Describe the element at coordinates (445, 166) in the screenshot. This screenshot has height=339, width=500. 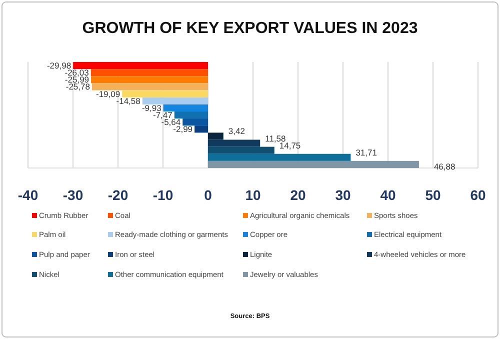
I see `data-label: 46,88` at that location.